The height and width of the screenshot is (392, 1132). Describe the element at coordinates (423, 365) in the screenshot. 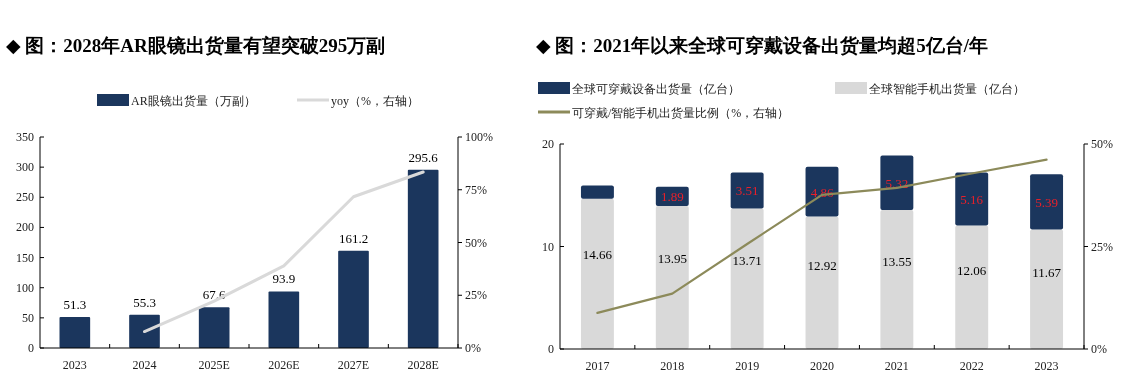

I see `x-tick-label: 2028E` at that location.